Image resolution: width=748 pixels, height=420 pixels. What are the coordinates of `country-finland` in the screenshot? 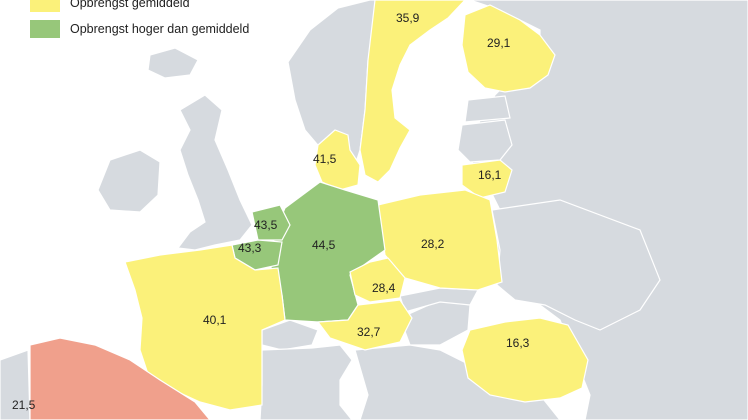 It's located at (508, 48).